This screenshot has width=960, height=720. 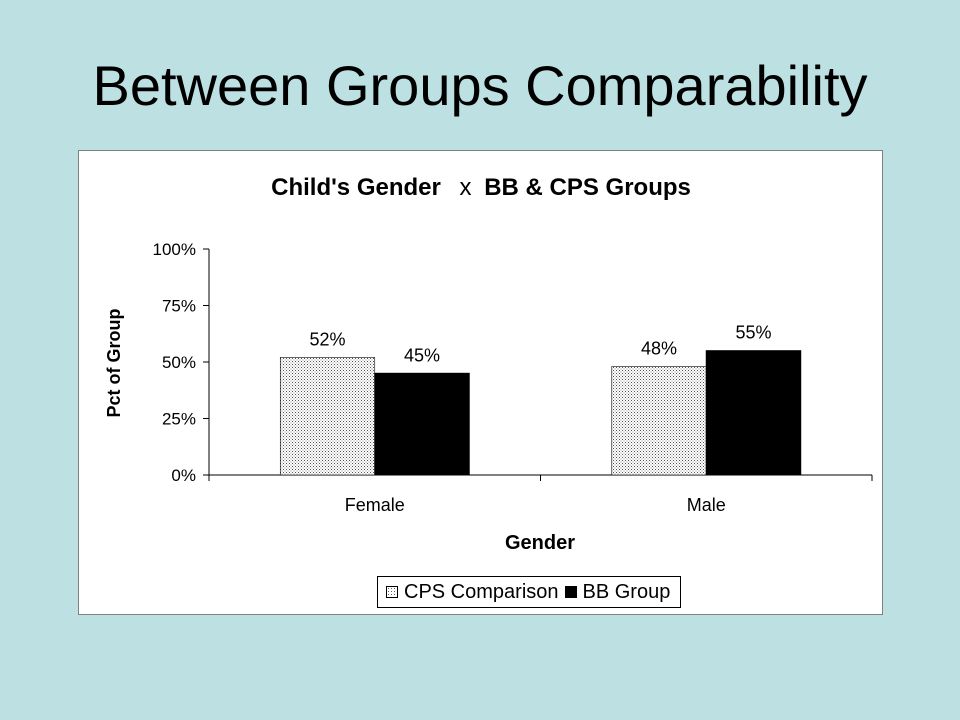 What do you see at coordinates (753, 413) in the screenshot?
I see `bar-bb-male` at bounding box center [753, 413].